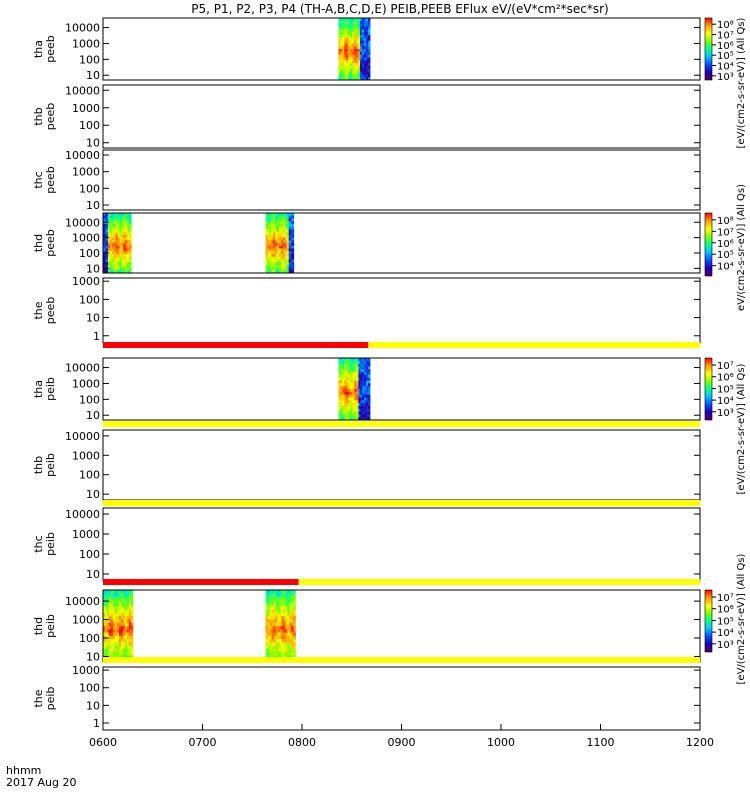 The width and height of the screenshot is (750, 800). What do you see at coordinates (89, 399) in the screenshot?
I see `y-tick-label: 100` at bounding box center [89, 399].